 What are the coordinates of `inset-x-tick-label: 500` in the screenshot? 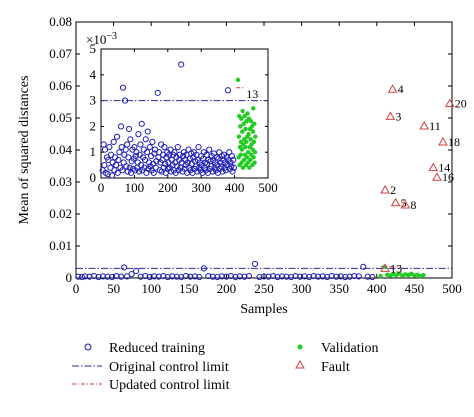 It's located at (268, 187).